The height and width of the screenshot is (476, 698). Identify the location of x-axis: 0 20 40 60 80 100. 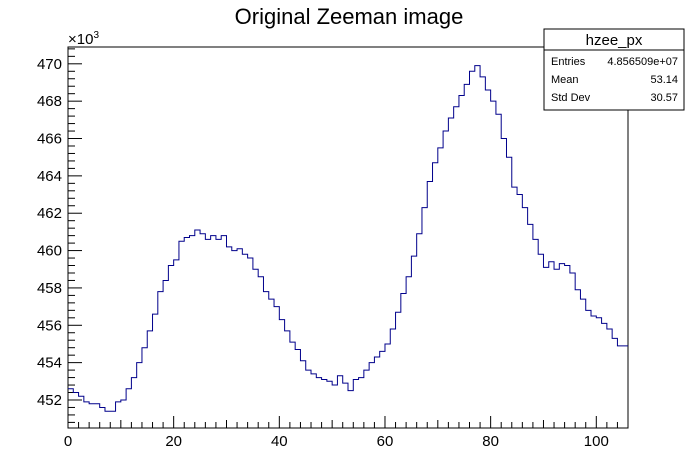
(346, 433).